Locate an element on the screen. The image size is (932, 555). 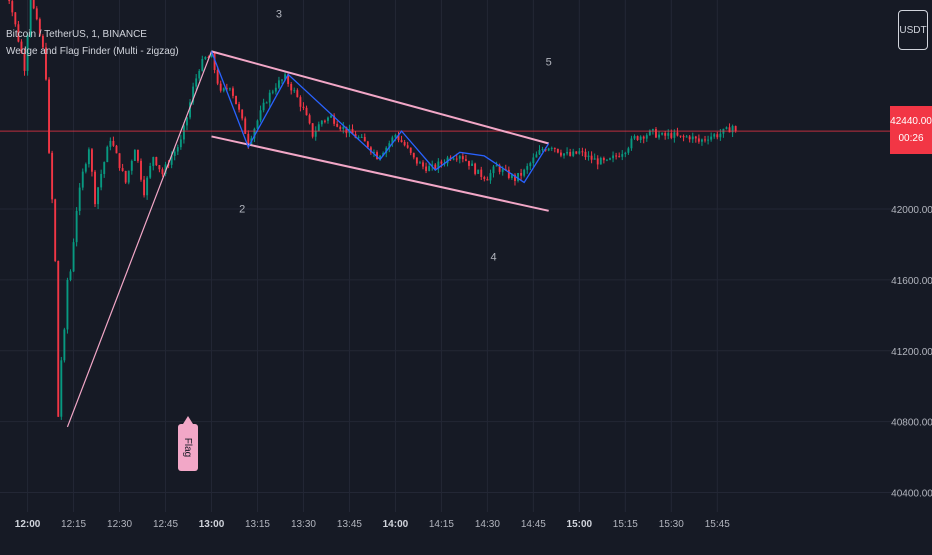
y-axis-tick-label: 40800.00 is located at coordinates (911, 423).